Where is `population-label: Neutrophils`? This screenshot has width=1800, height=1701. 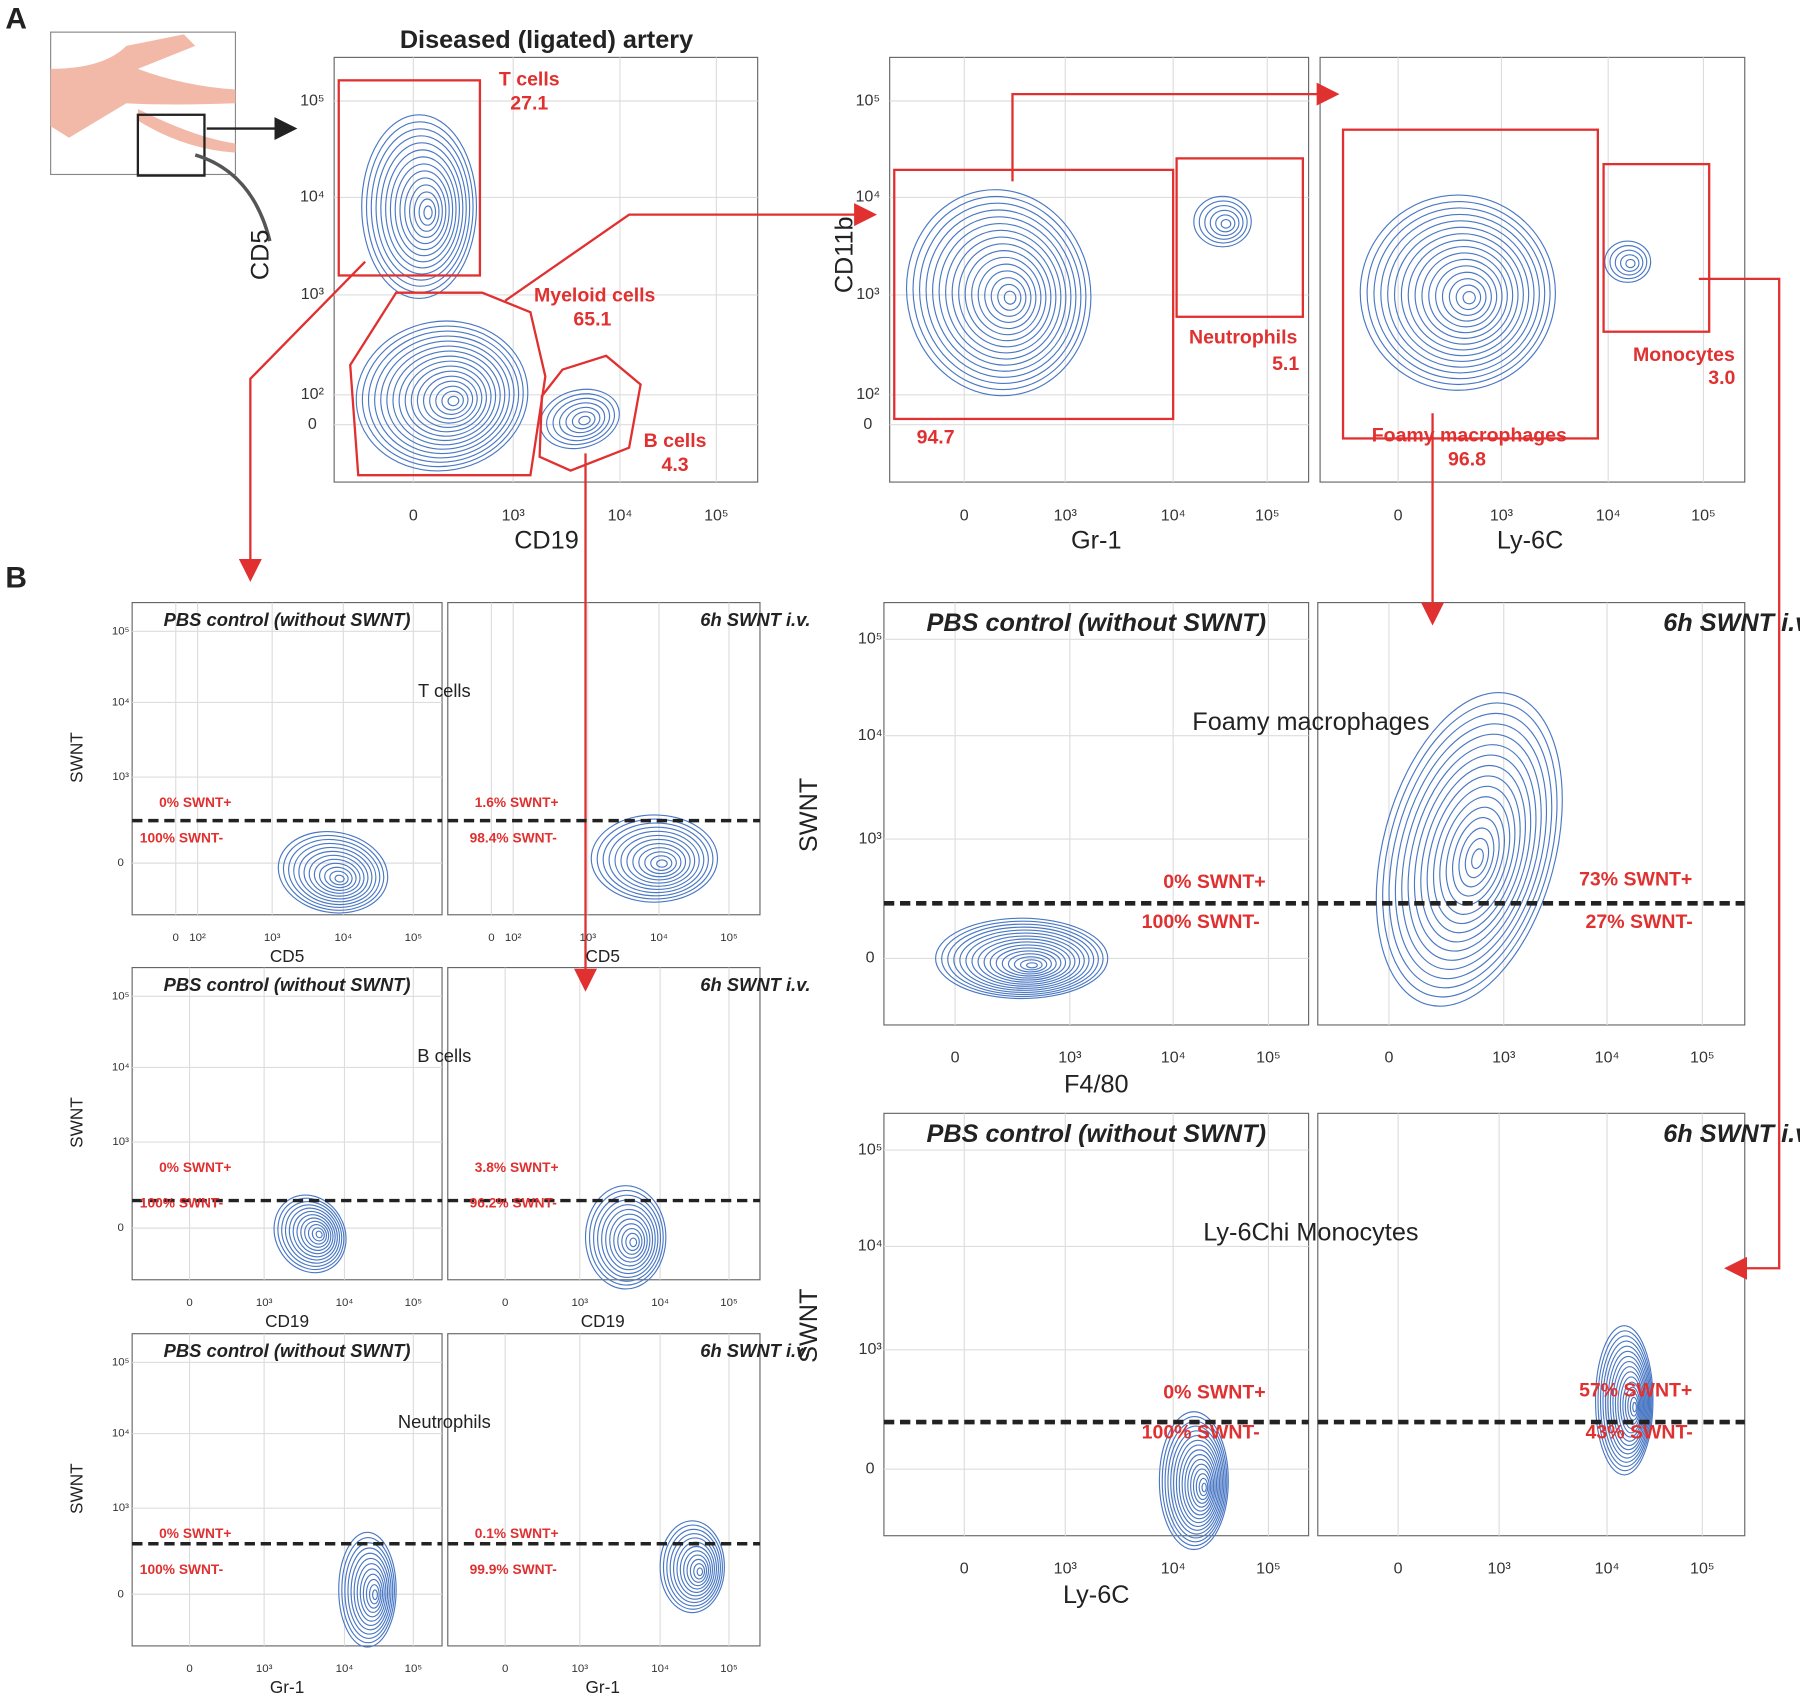
population-label: Neutrophils is located at coordinates (444, 1421).